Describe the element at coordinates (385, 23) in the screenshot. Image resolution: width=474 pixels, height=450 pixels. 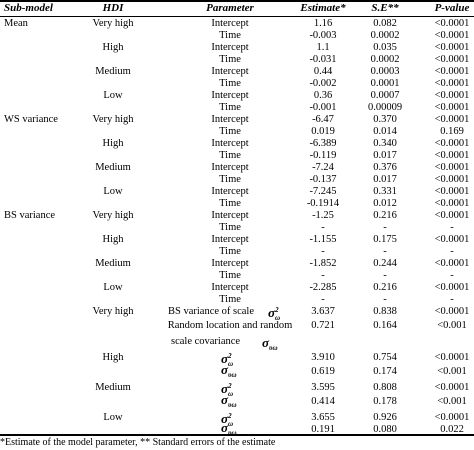
I see `se-value: 0.082` at that location.